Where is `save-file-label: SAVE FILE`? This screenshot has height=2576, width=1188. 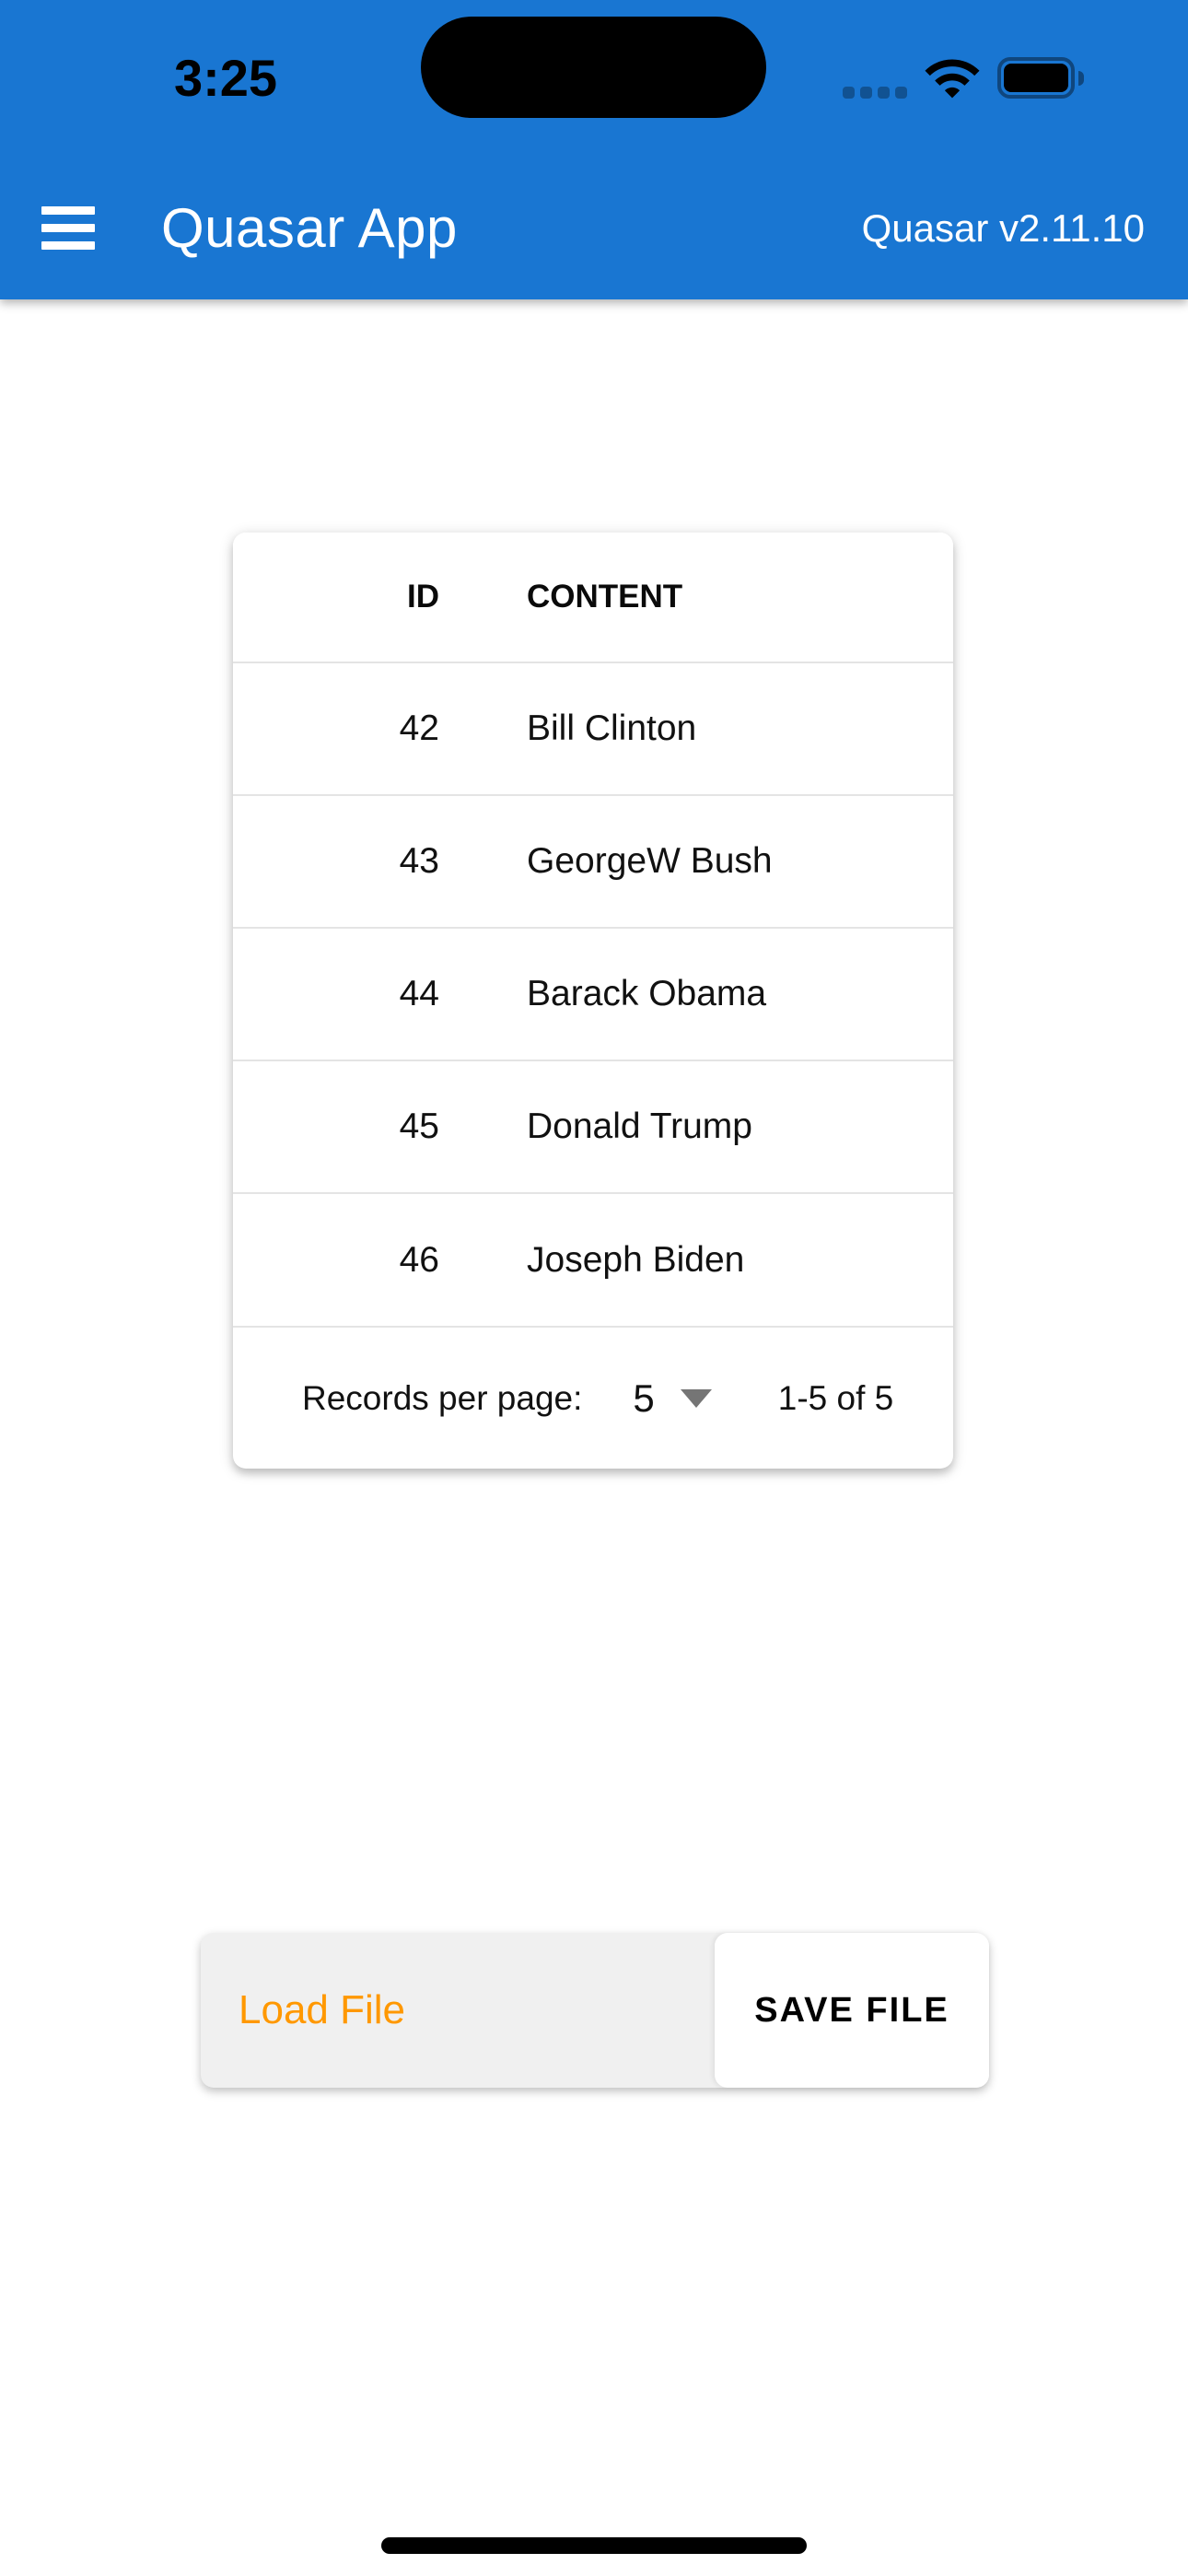
save-file-label: SAVE FILE is located at coordinates (852, 2010).